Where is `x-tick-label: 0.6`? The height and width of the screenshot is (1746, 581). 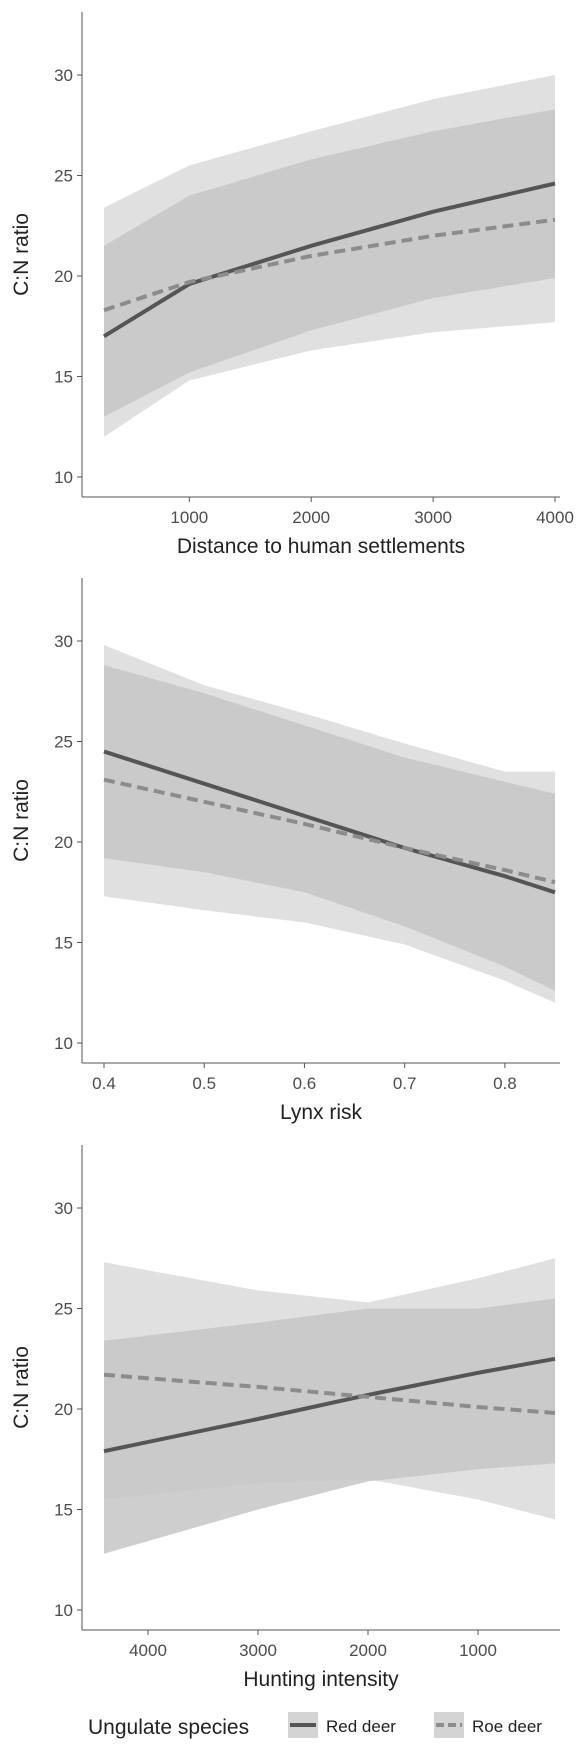 x-tick-label: 0.6 is located at coordinates (305, 1083).